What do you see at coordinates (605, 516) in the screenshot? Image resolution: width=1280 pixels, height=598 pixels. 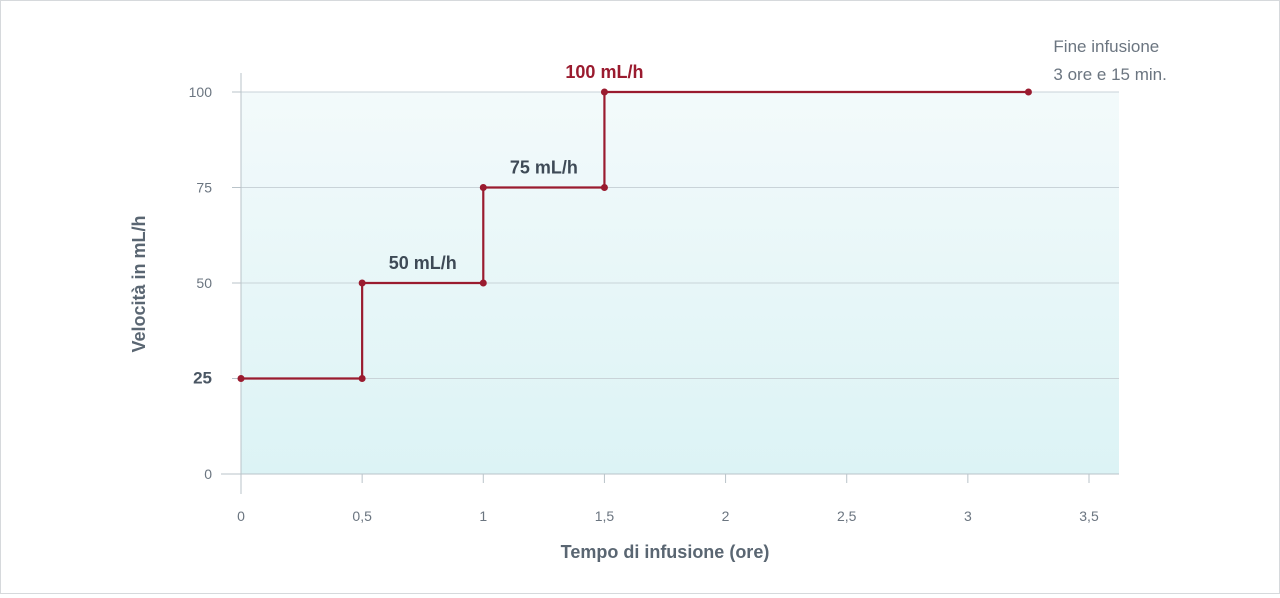 I see `x-tick-label: 1,5` at bounding box center [605, 516].